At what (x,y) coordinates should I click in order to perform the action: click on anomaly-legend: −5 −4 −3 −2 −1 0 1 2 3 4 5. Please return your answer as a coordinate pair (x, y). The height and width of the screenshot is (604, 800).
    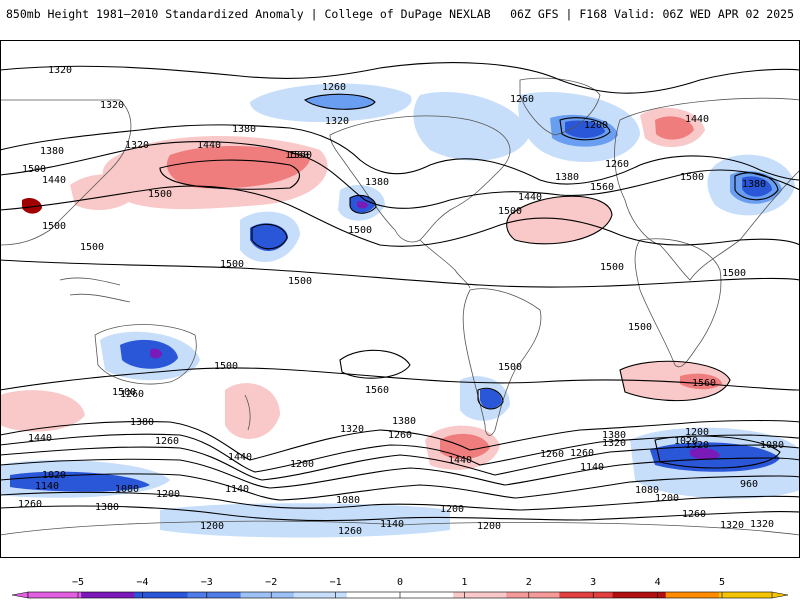
    Looking at the image, I should click on (400, 585).